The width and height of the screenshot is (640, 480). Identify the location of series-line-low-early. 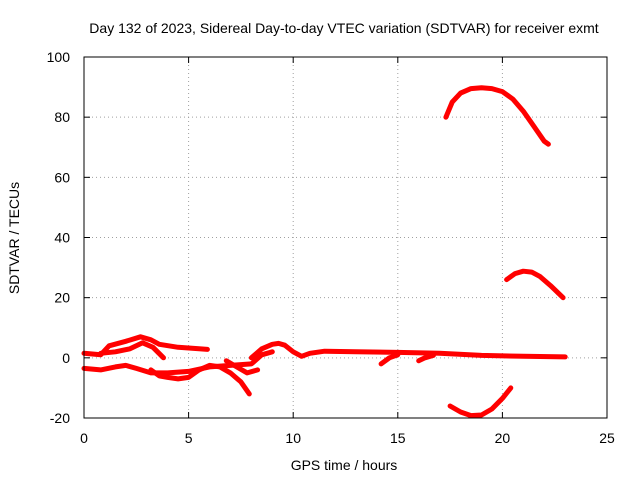
(178, 362).